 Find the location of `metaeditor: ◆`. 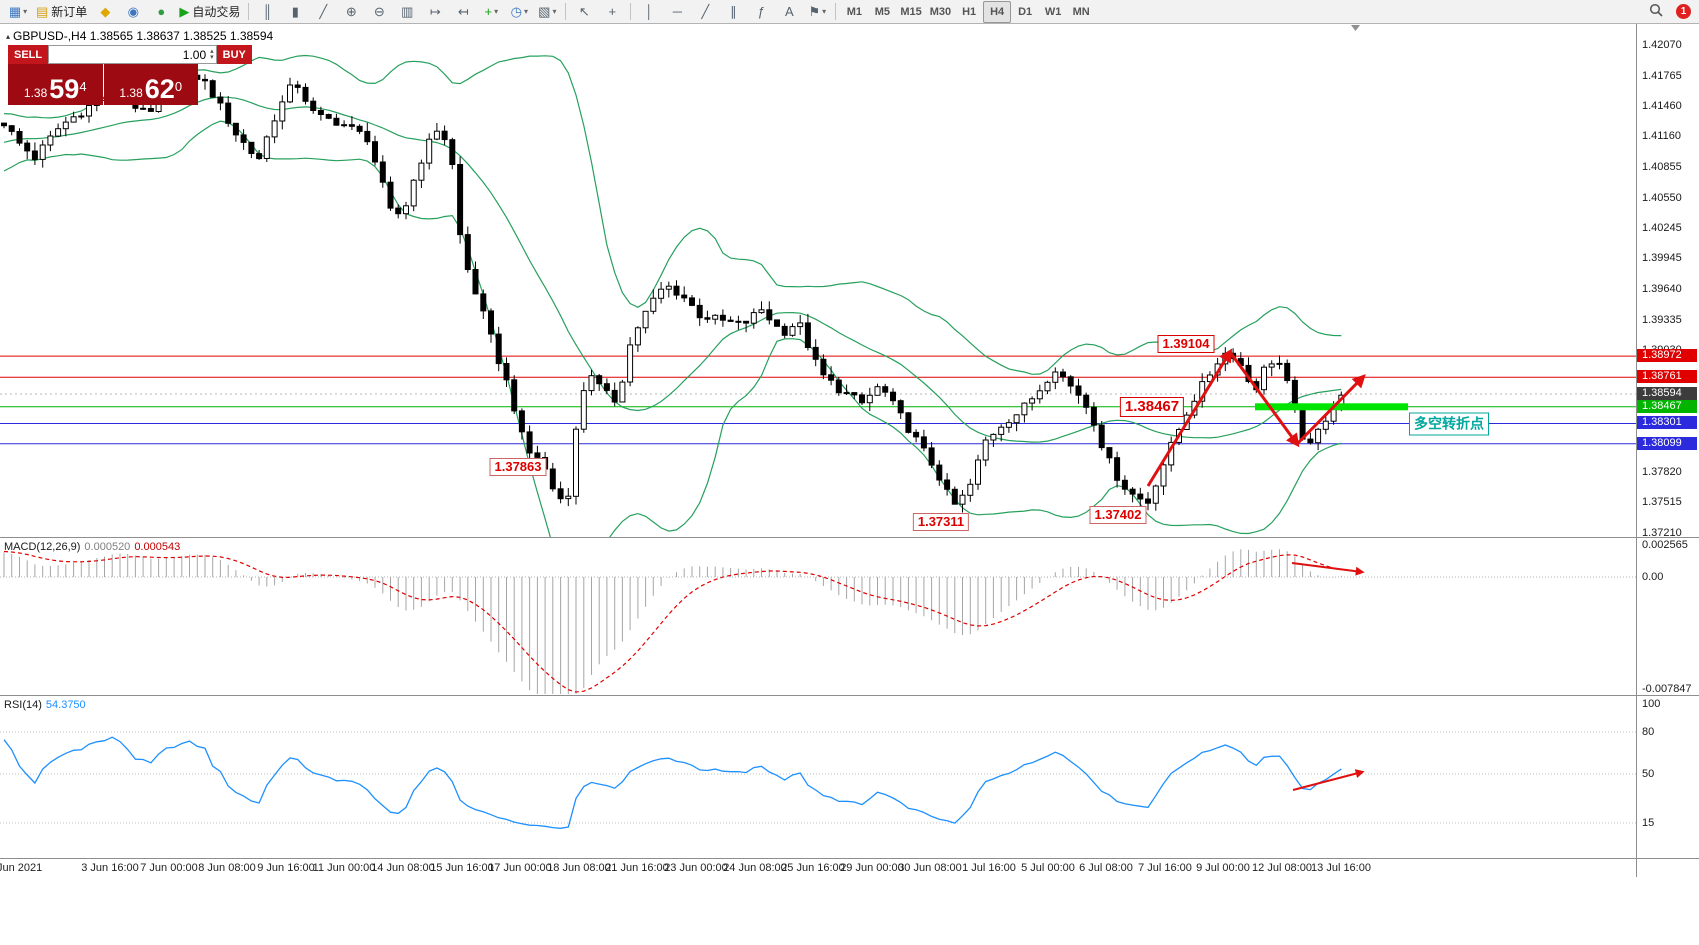

metaeditor: ◆ is located at coordinates (105, 12).